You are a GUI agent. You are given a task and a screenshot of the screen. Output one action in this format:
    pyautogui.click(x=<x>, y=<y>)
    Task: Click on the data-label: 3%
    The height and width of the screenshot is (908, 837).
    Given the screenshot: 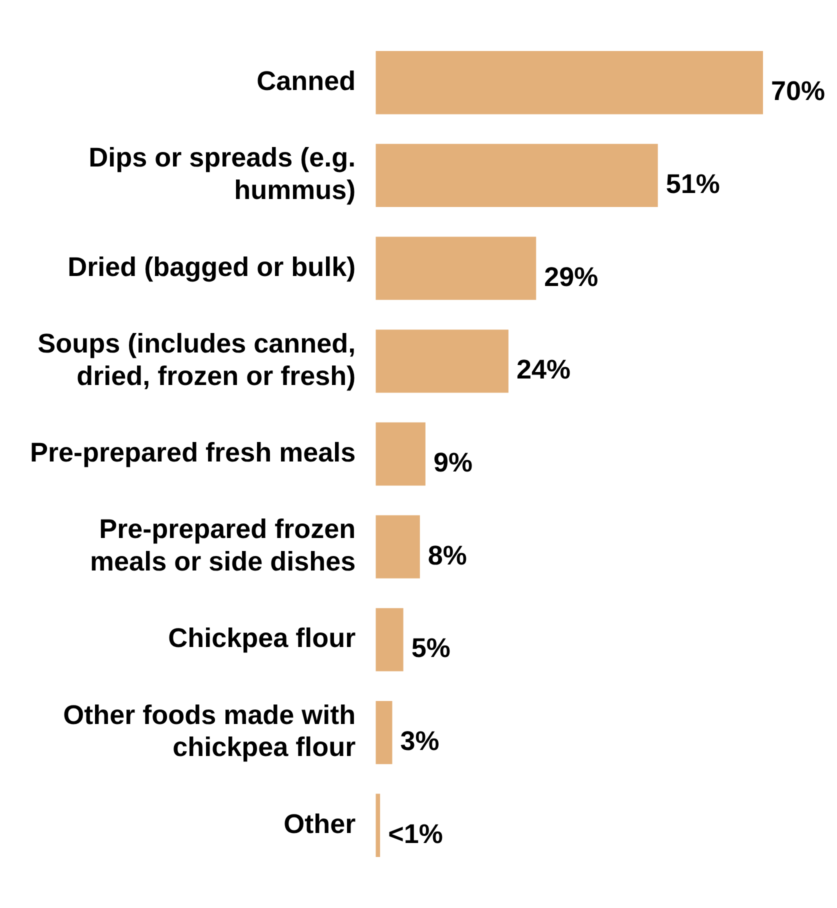 What is the action you would take?
    pyautogui.click(x=420, y=741)
    